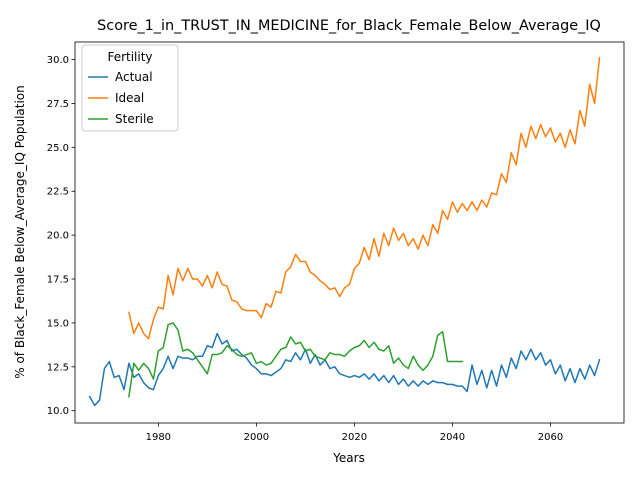 This screenshot has height=480, width=640. Describe the element at coordinates (58, 280) in the screenshot. I see `y-tick-label: 17.5` at that location.